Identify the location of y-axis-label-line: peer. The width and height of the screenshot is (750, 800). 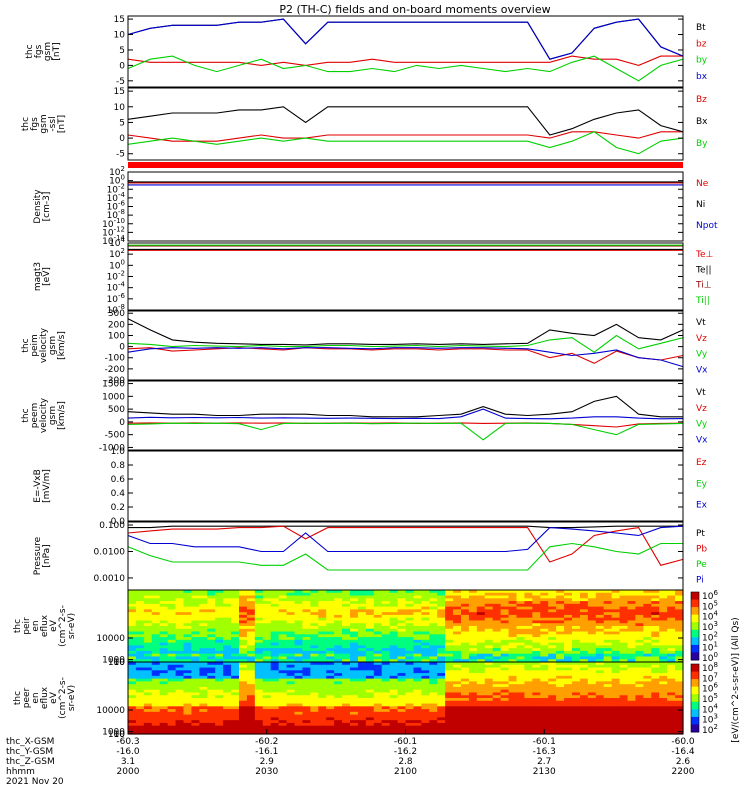
(27, 697).